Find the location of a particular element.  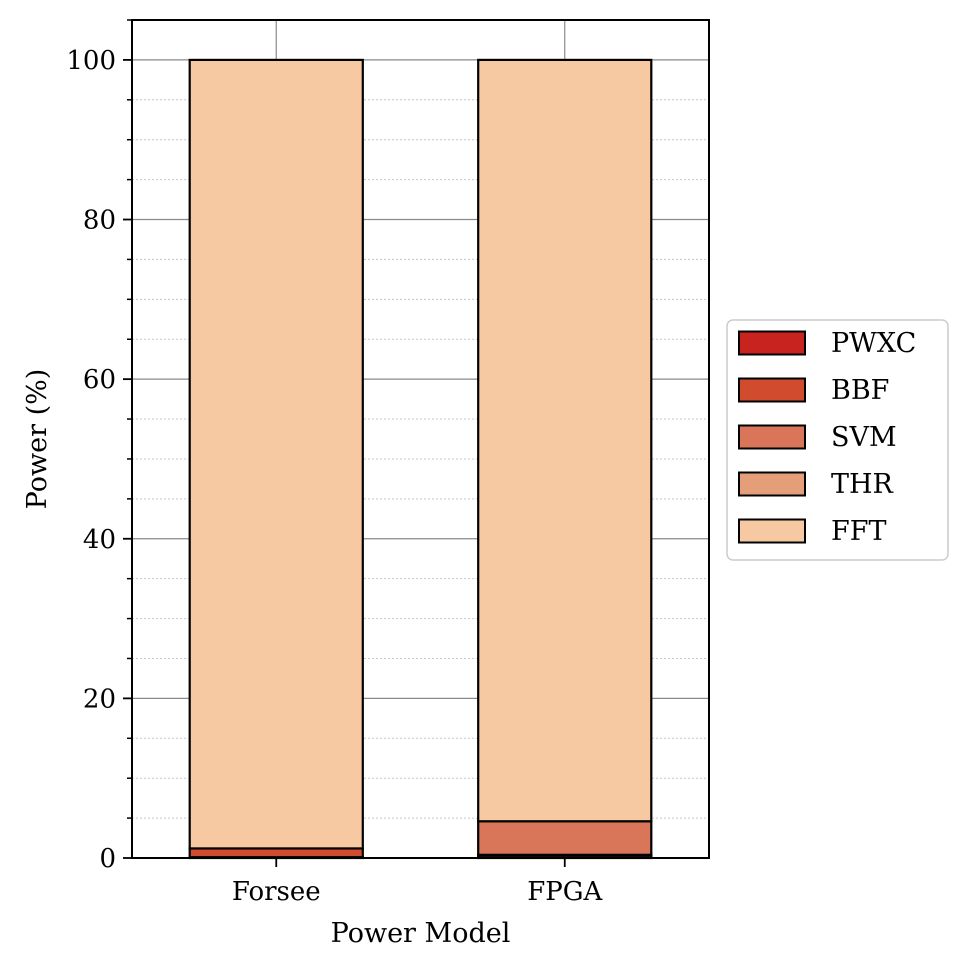

legend-label-bbf: BBF is located at coordinates (860, 390).